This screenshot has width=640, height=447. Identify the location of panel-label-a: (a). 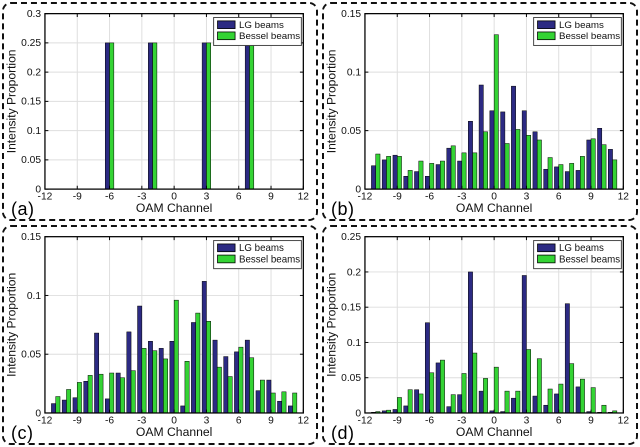
(23, 209).